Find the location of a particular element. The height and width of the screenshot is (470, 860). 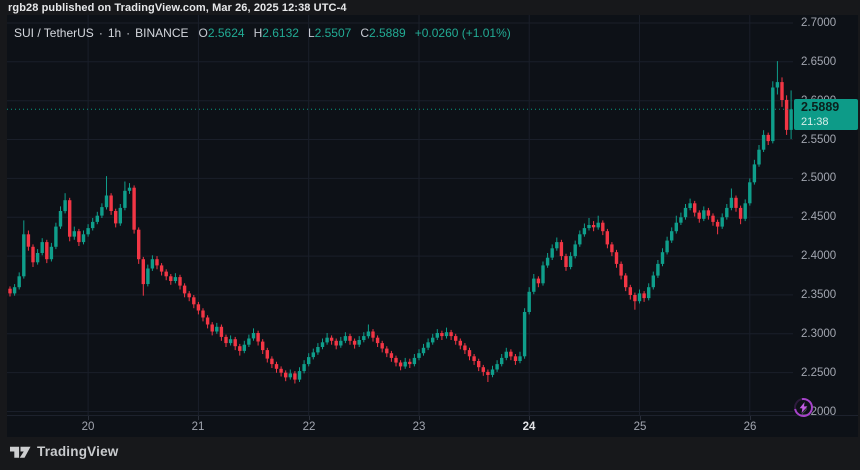

price-tick-label: 2.7000 is located at coordinates (819, 23).